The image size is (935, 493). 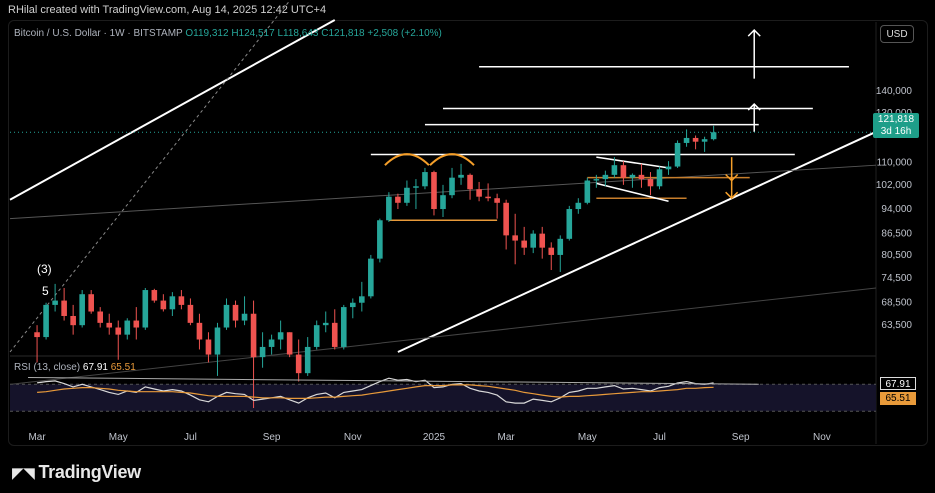 I want to click on rsi-ma-value-tag: 65.51, so click(x=898, y=398).